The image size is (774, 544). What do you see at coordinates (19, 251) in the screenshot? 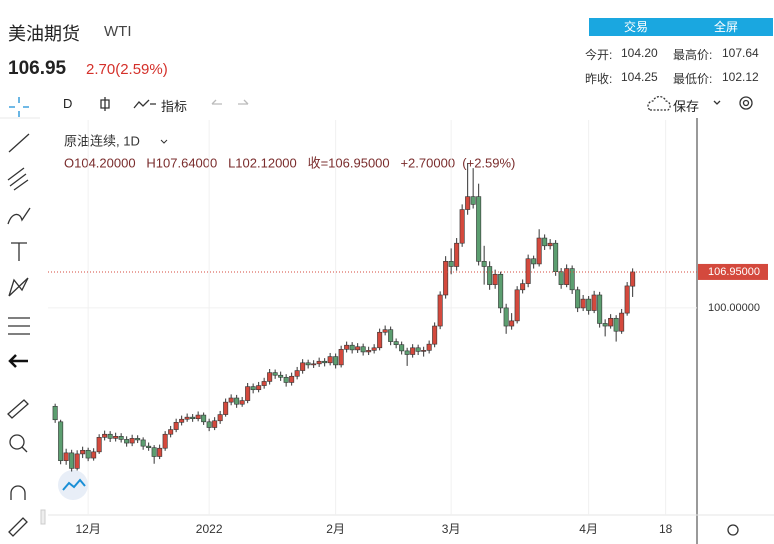
I see `text-tool` at bounding box center [19, 251].